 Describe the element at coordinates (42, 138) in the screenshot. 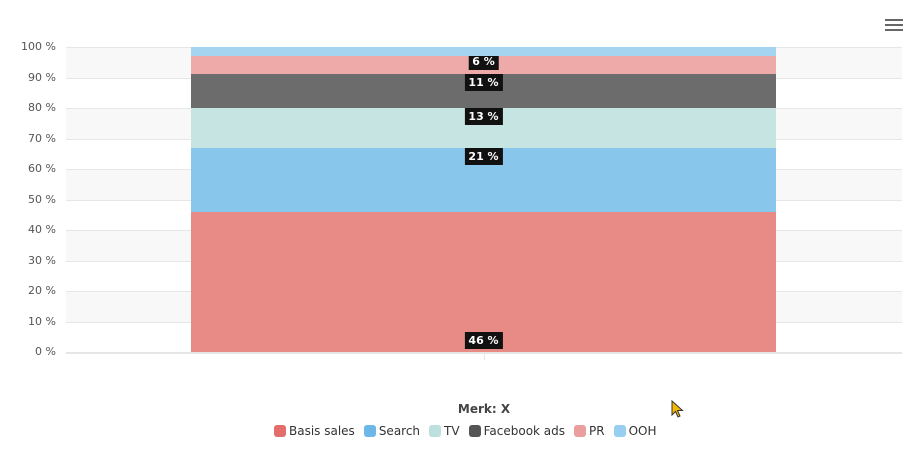

I see `y-axis-tick-label: 70 %` at that location.